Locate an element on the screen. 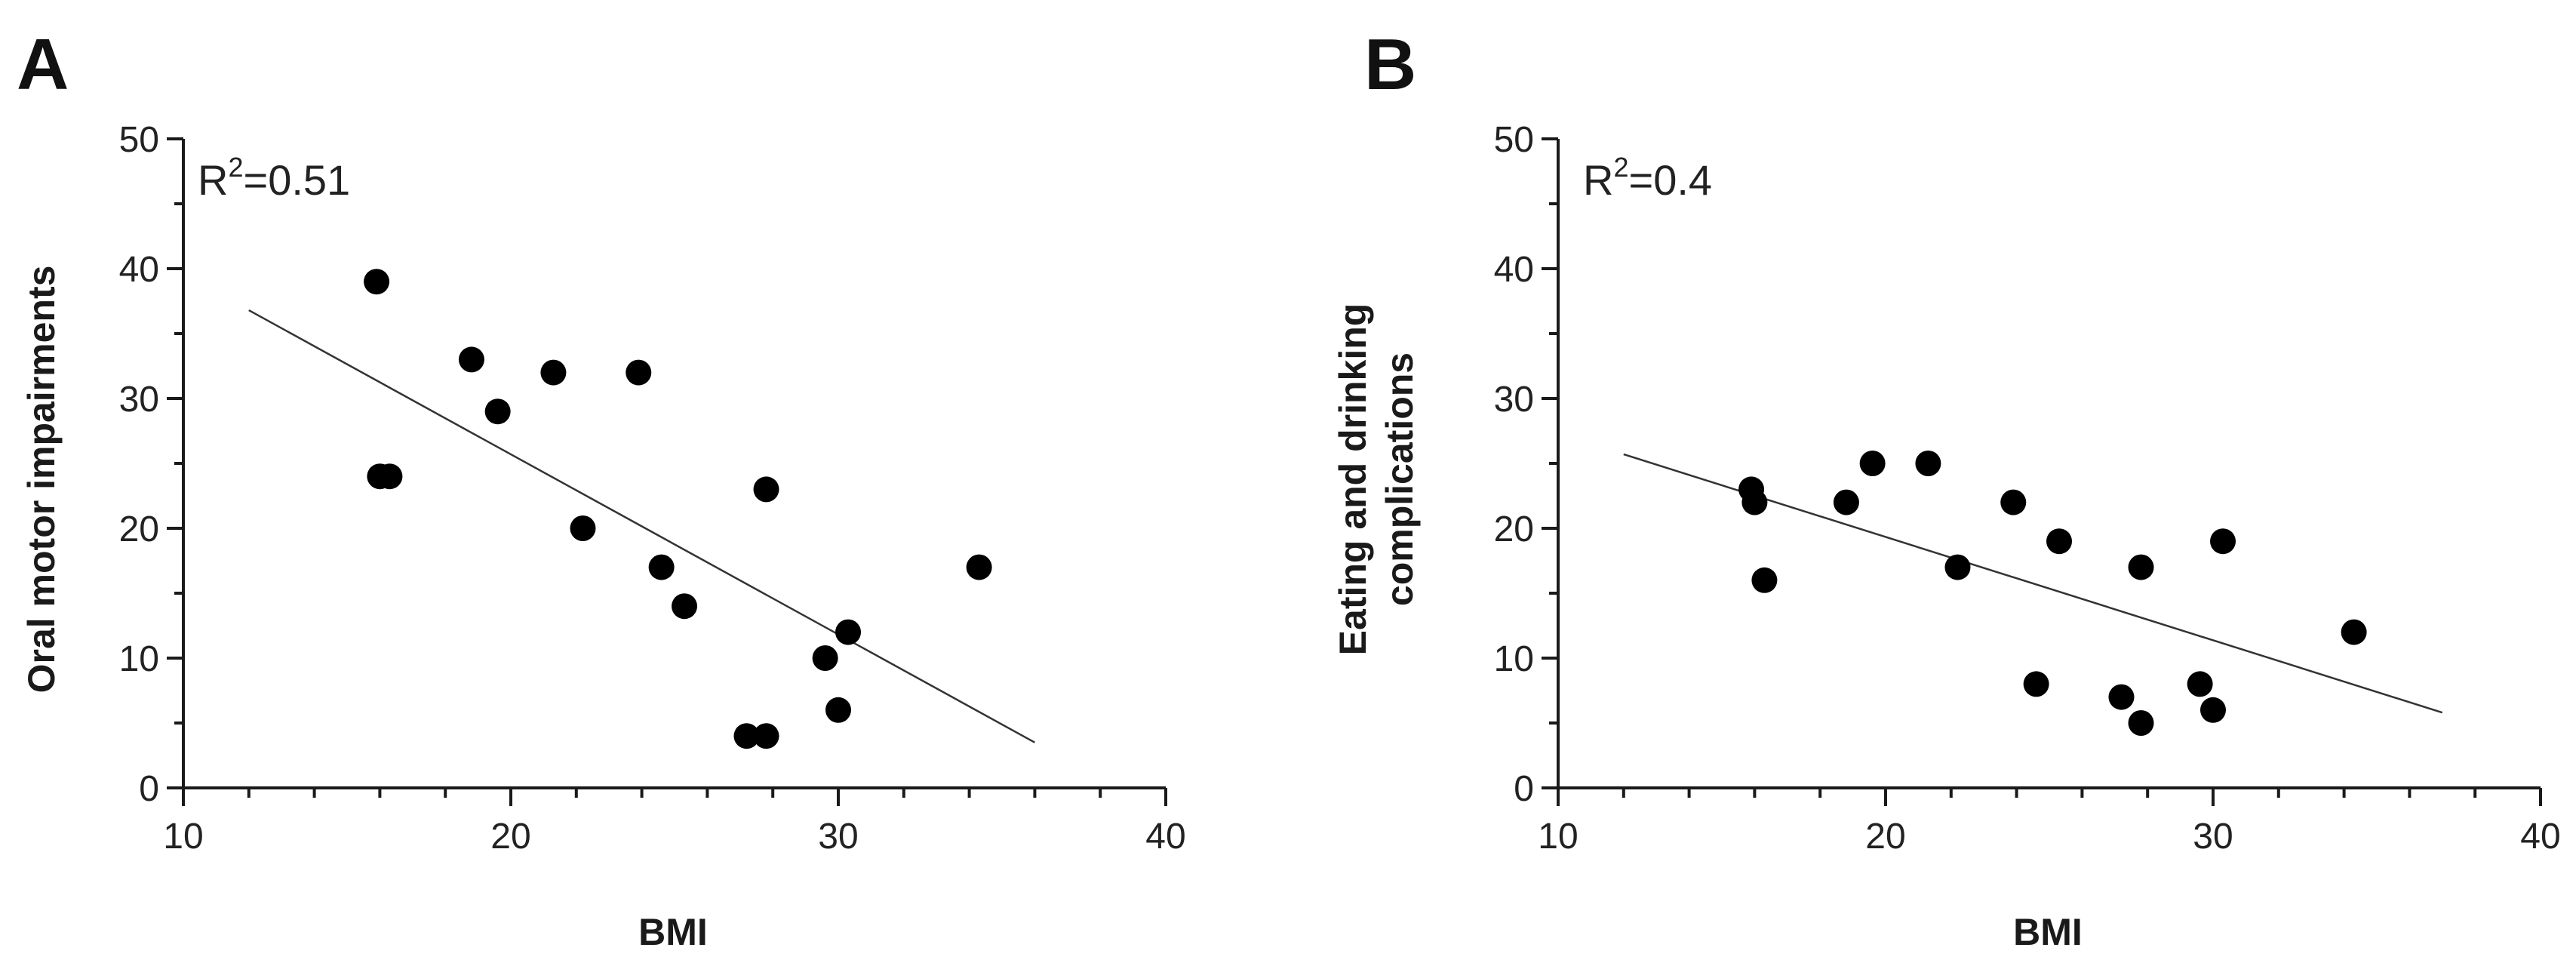 The width and height of the screenshot is (2576, 963). panel-b-r-squared: R2=0.4 is located at coordinates (1647, 178).